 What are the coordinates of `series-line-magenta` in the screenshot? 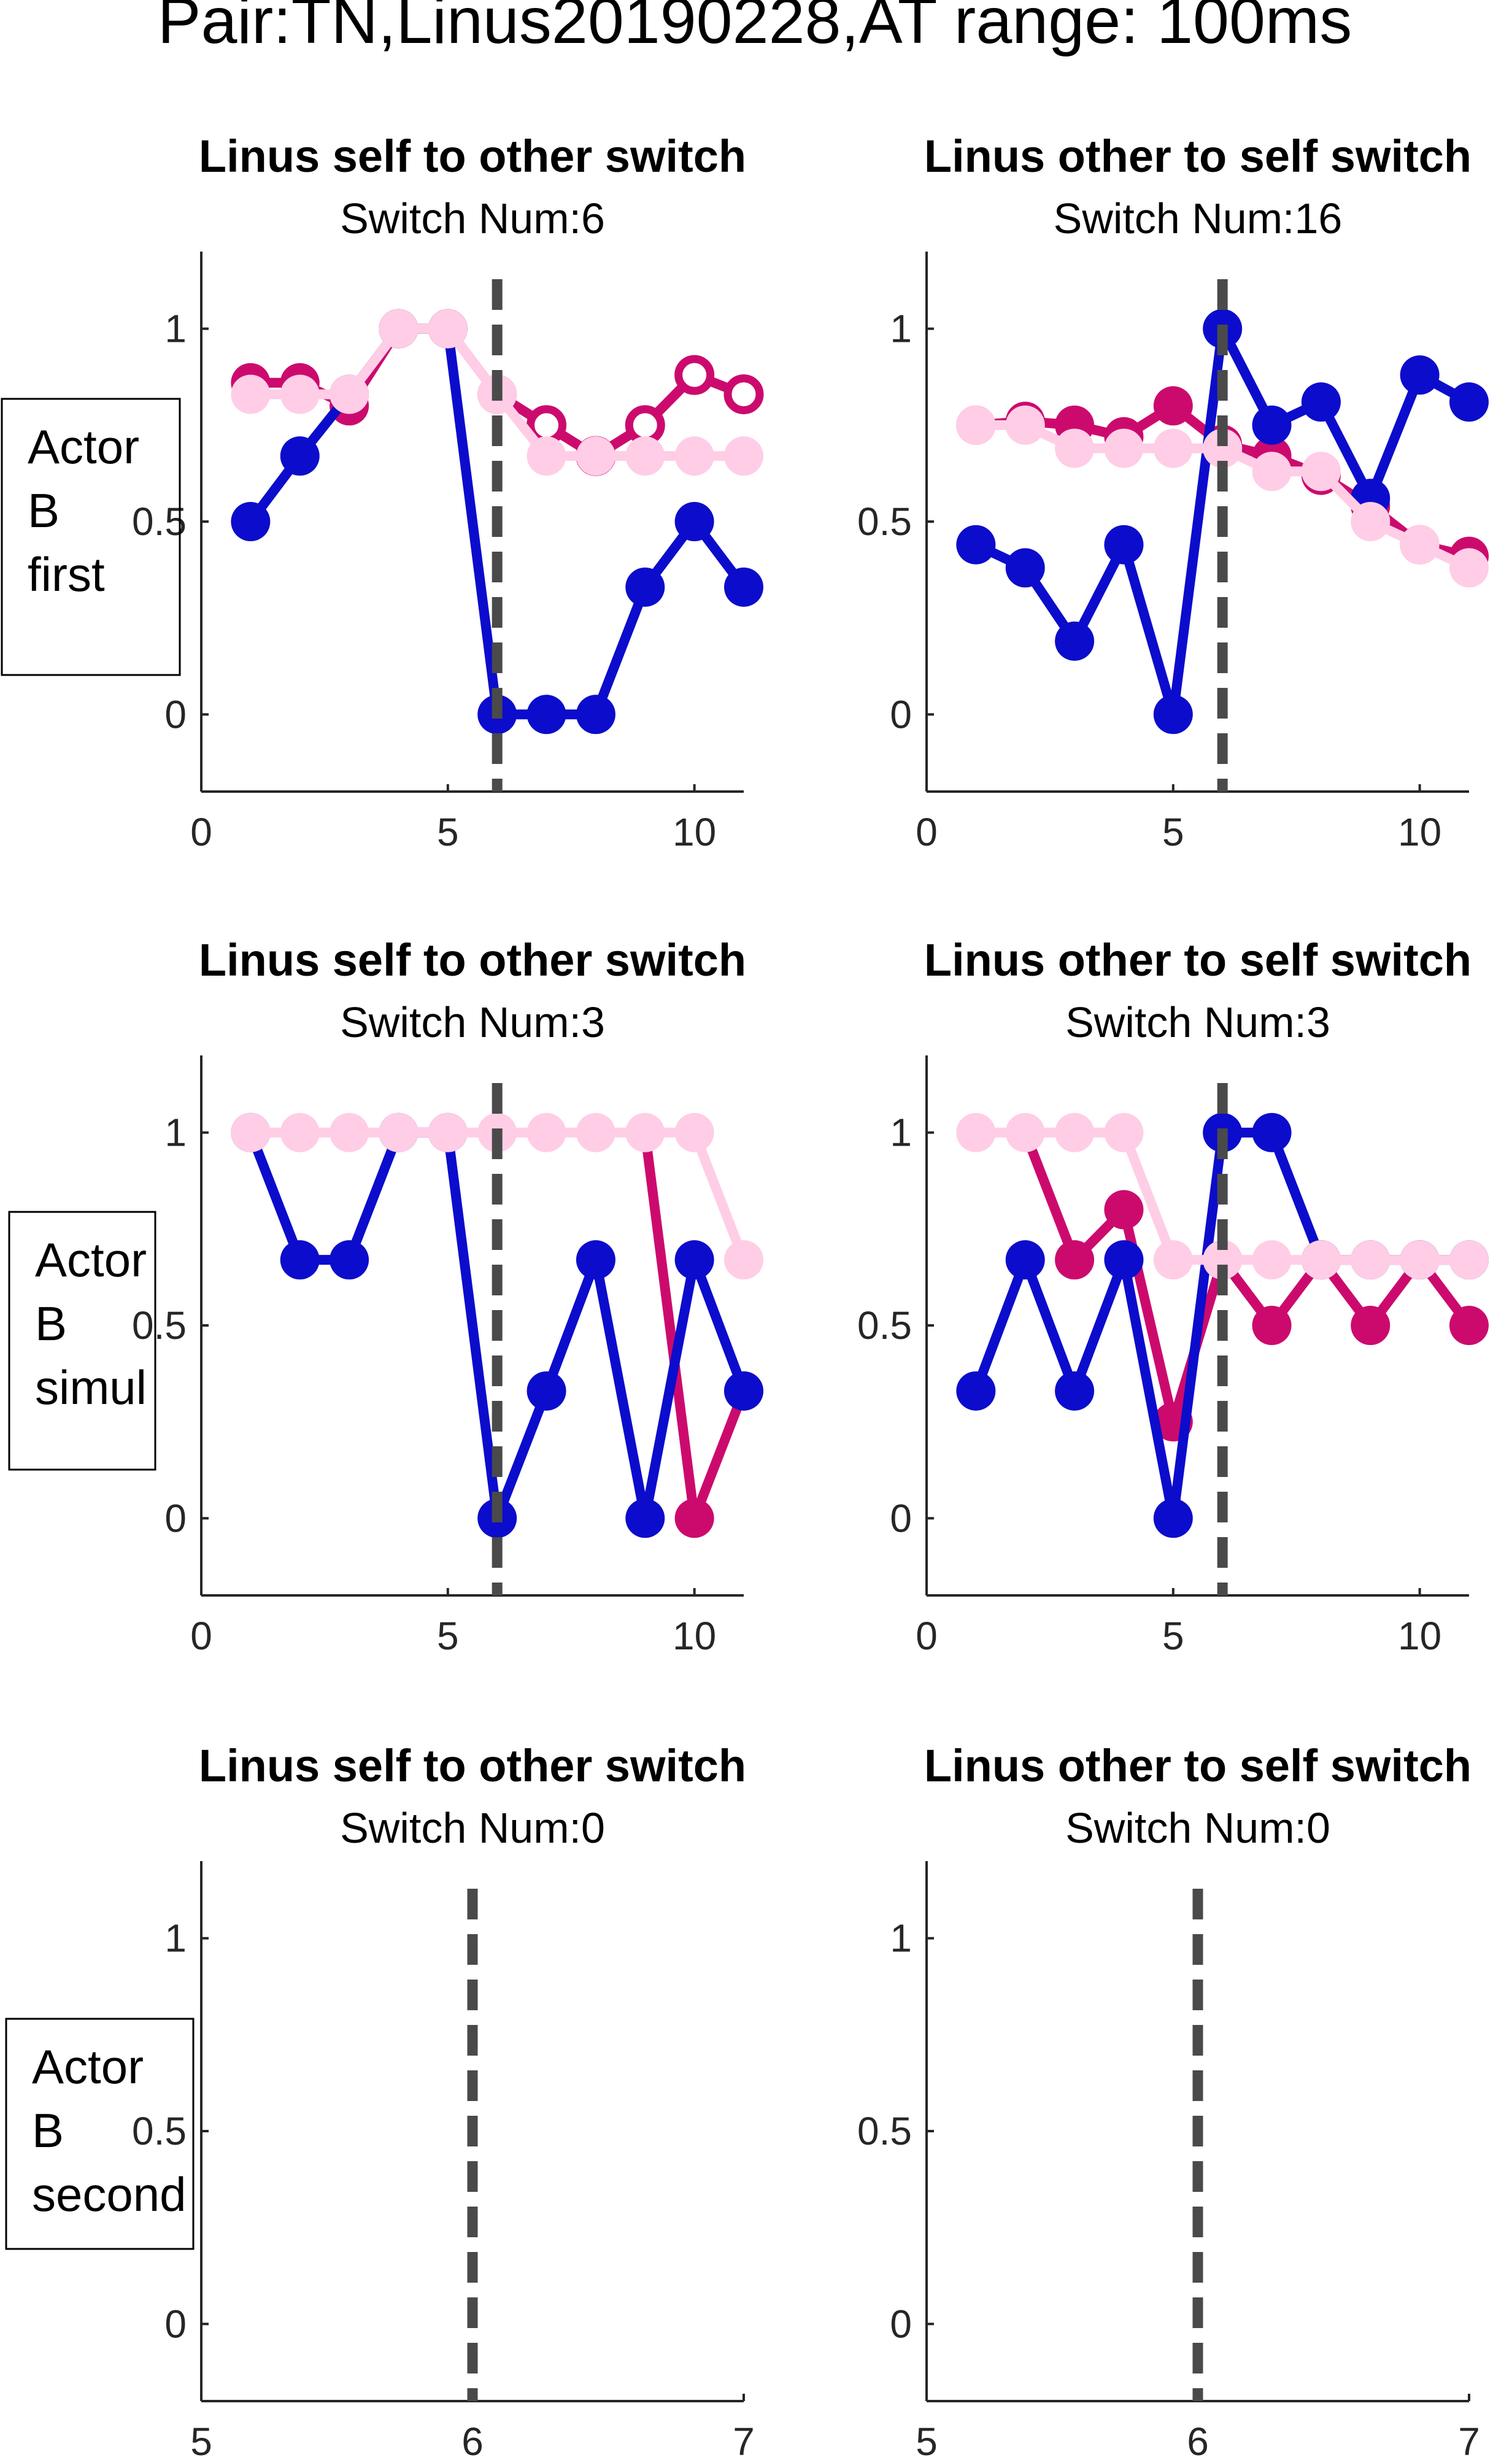 It's located at (1247, 1277).